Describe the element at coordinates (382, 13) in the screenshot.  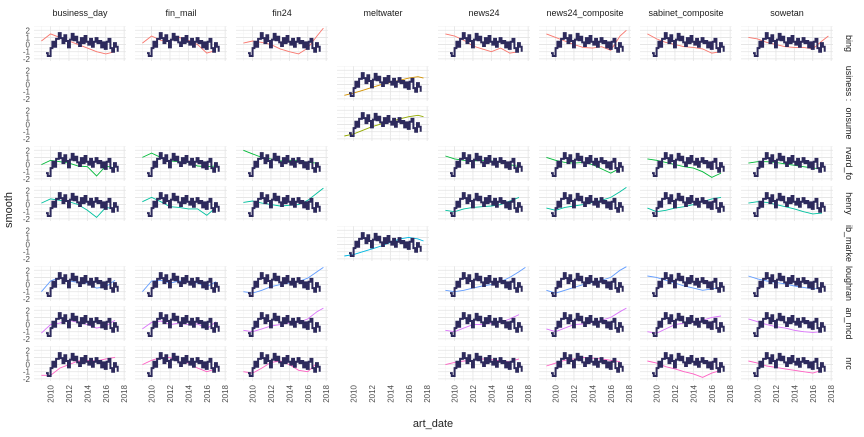
I see `col-strip-meltwater: meltwater` at that location.